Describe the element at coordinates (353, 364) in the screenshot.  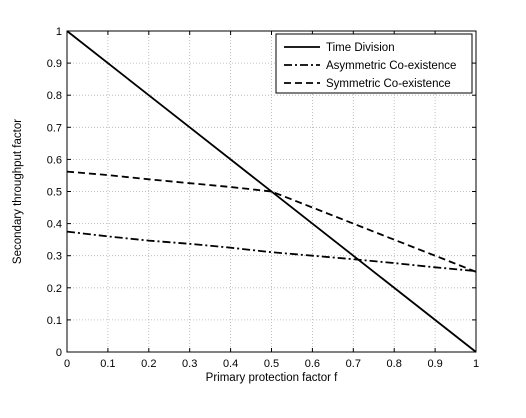
I see `x-tick-label: 0.7` at that location.